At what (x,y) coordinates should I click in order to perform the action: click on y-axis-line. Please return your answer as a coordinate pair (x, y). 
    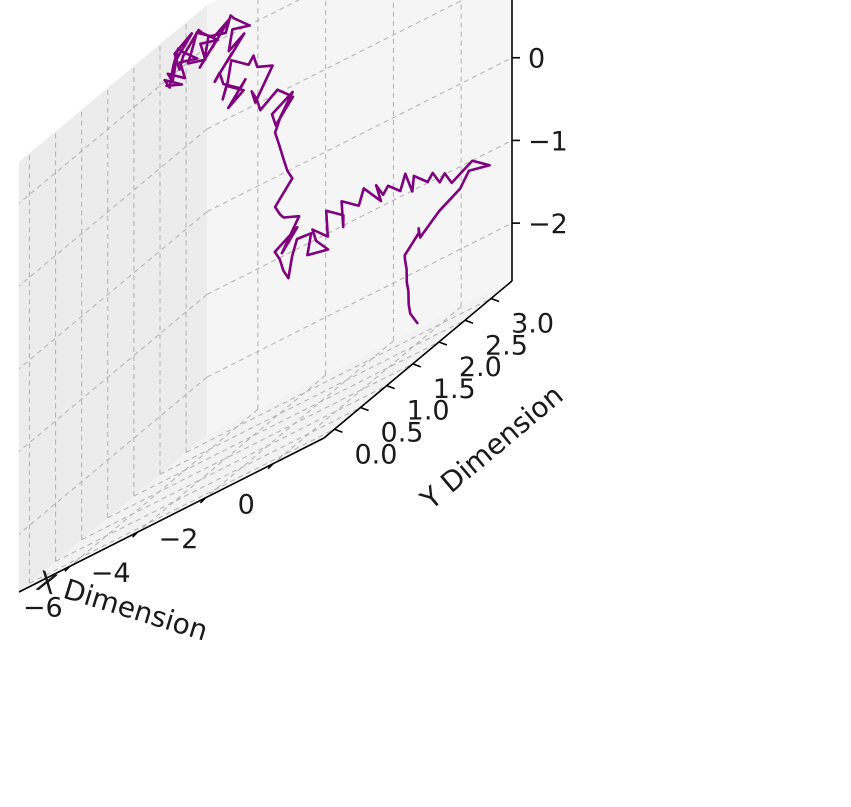
    Looking at the image, I should click on (418, 359).